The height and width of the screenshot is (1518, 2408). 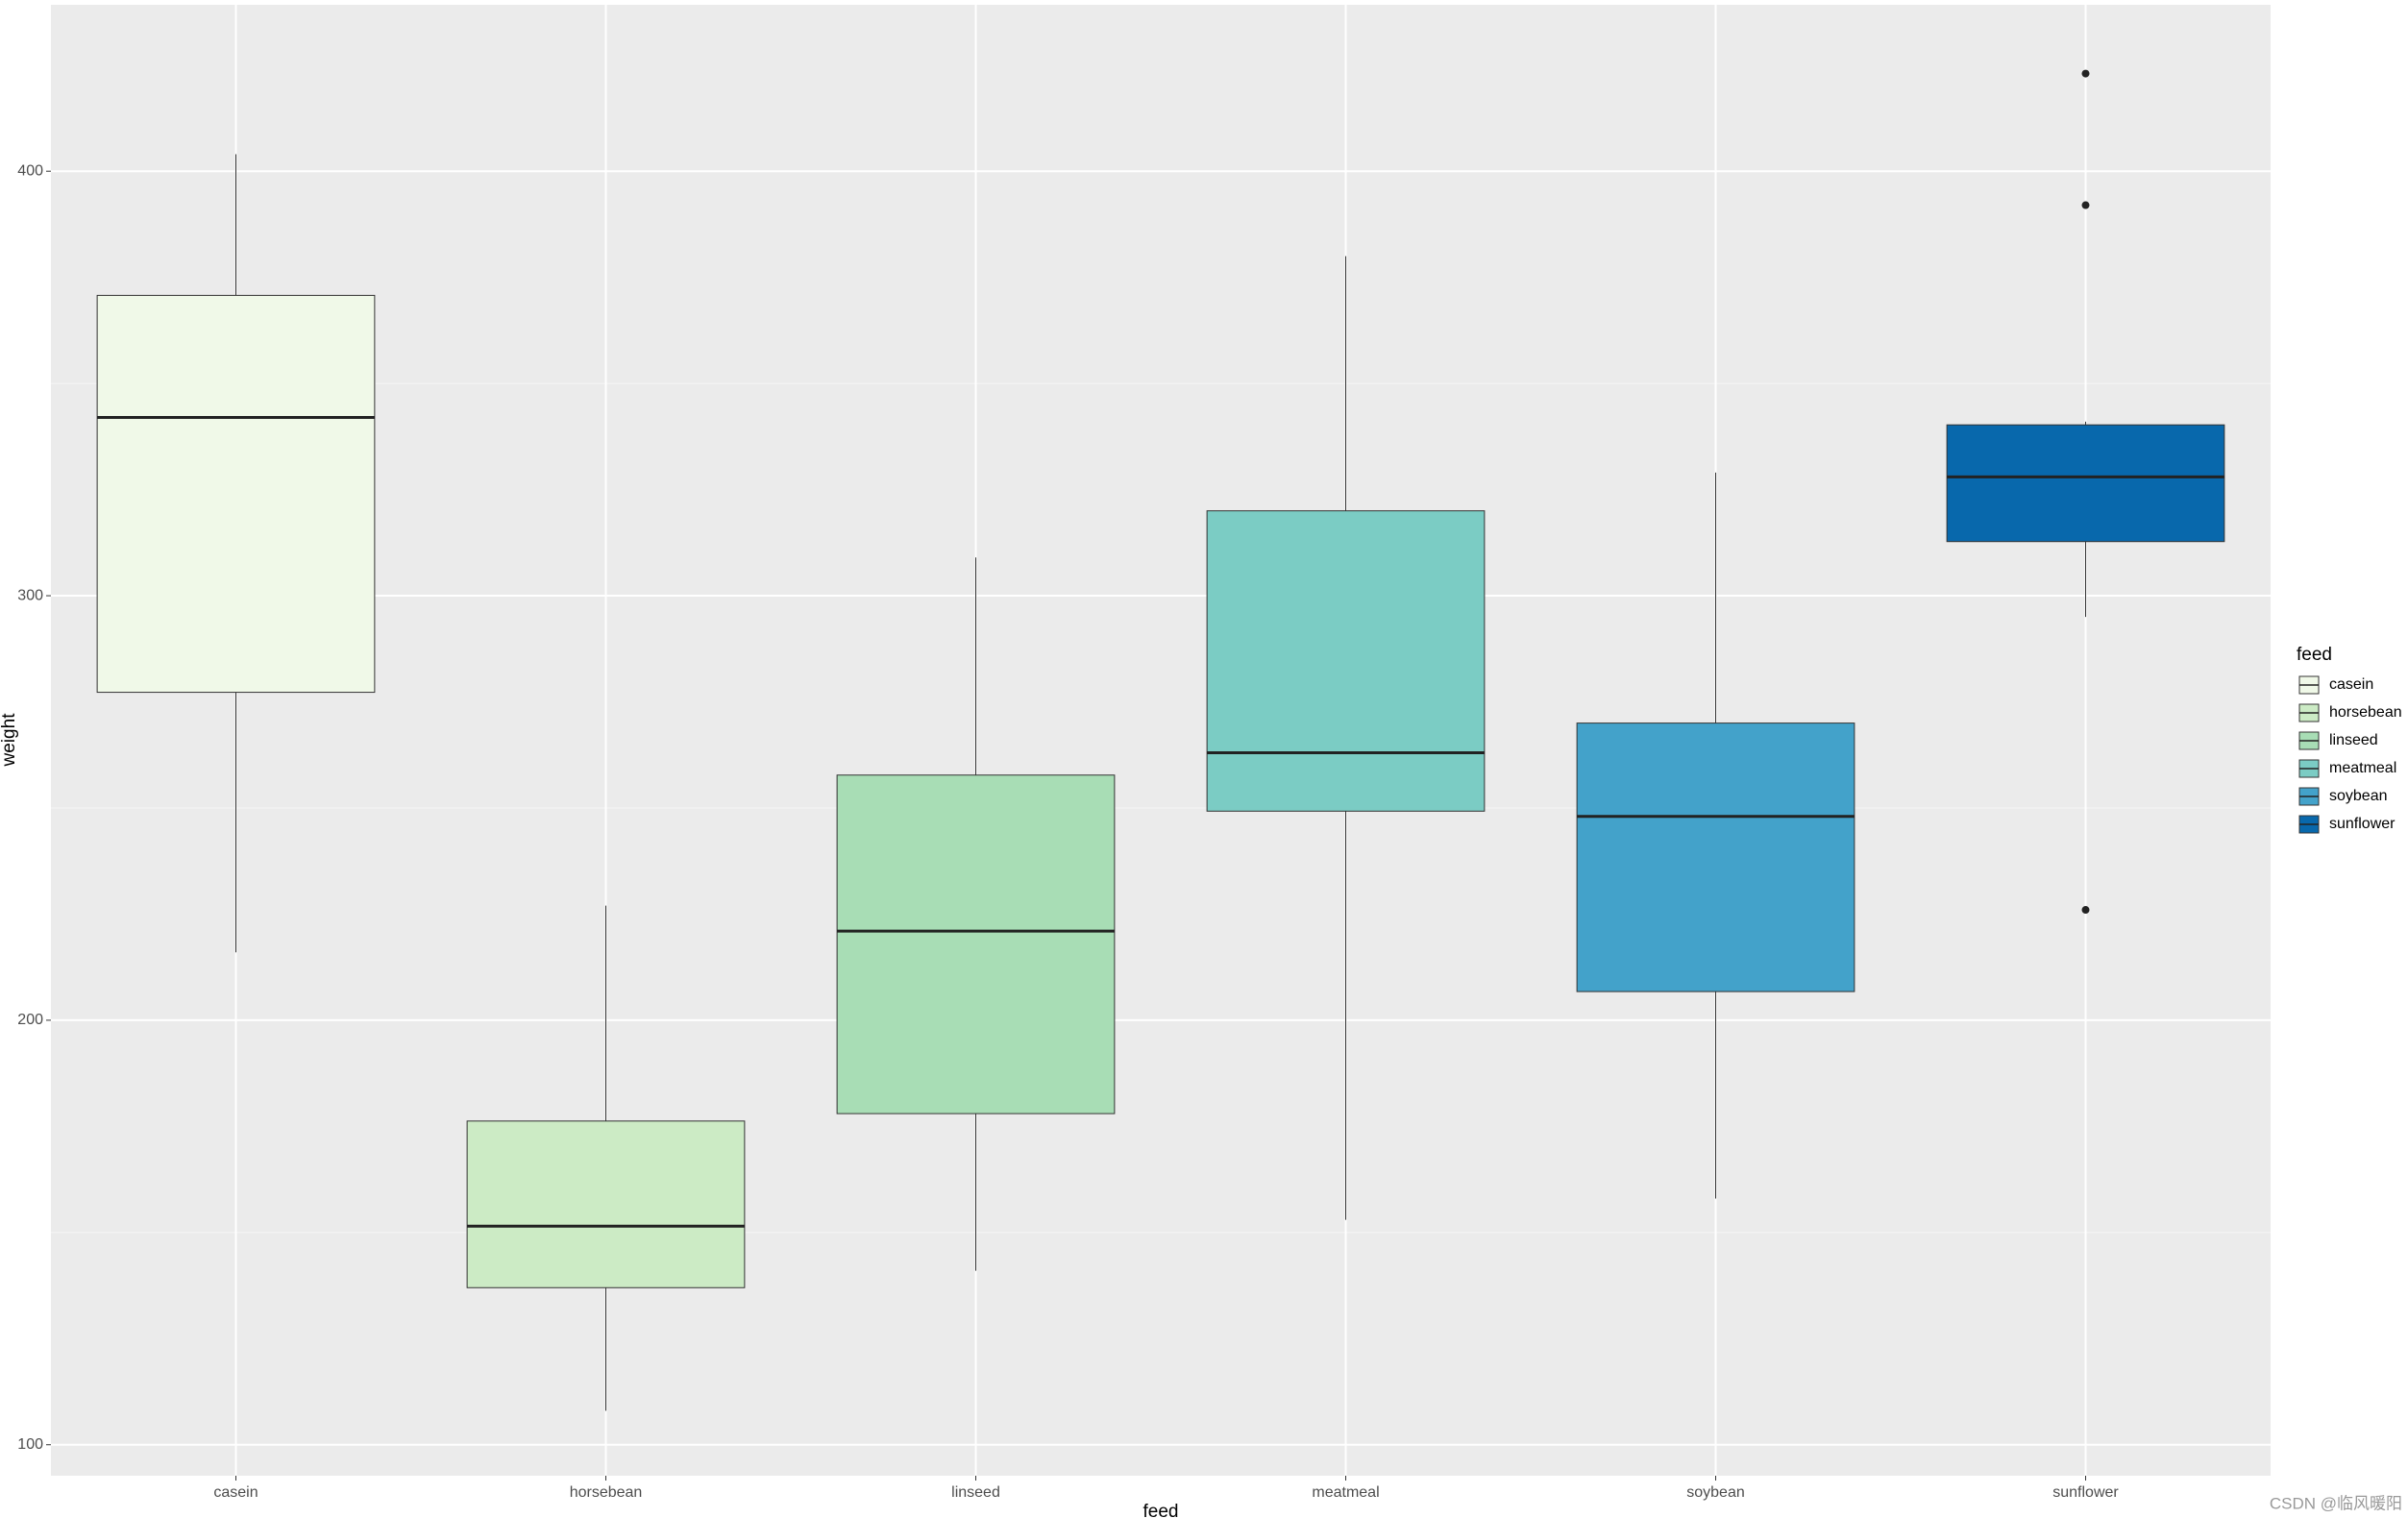 I want to click on legend-label: sunflower, so click(x=2362, y=824).